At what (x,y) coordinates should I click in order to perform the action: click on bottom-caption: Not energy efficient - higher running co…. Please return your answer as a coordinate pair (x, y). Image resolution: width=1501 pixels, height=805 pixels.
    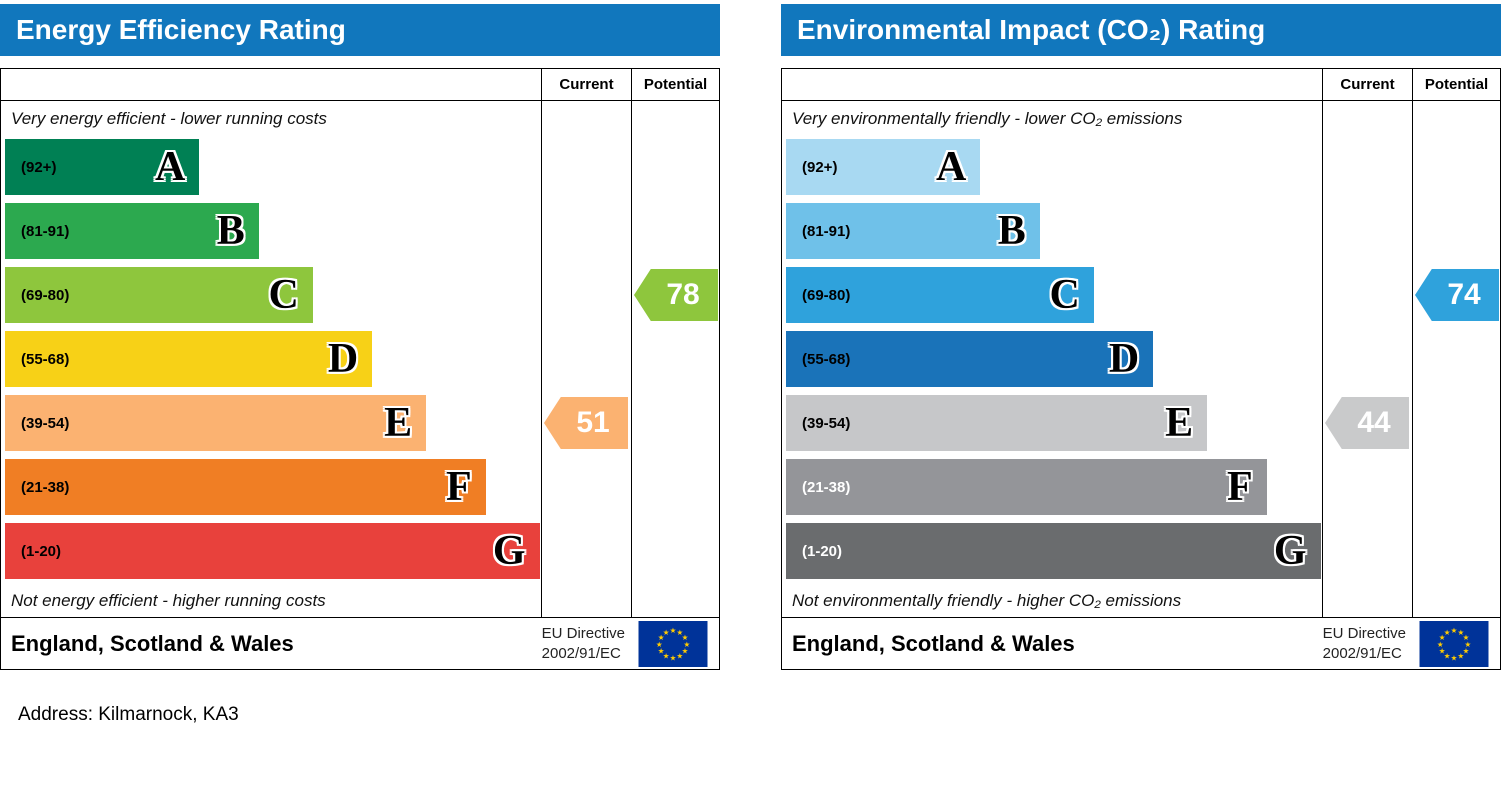
    Looking at the image, I should click on (168, 600).